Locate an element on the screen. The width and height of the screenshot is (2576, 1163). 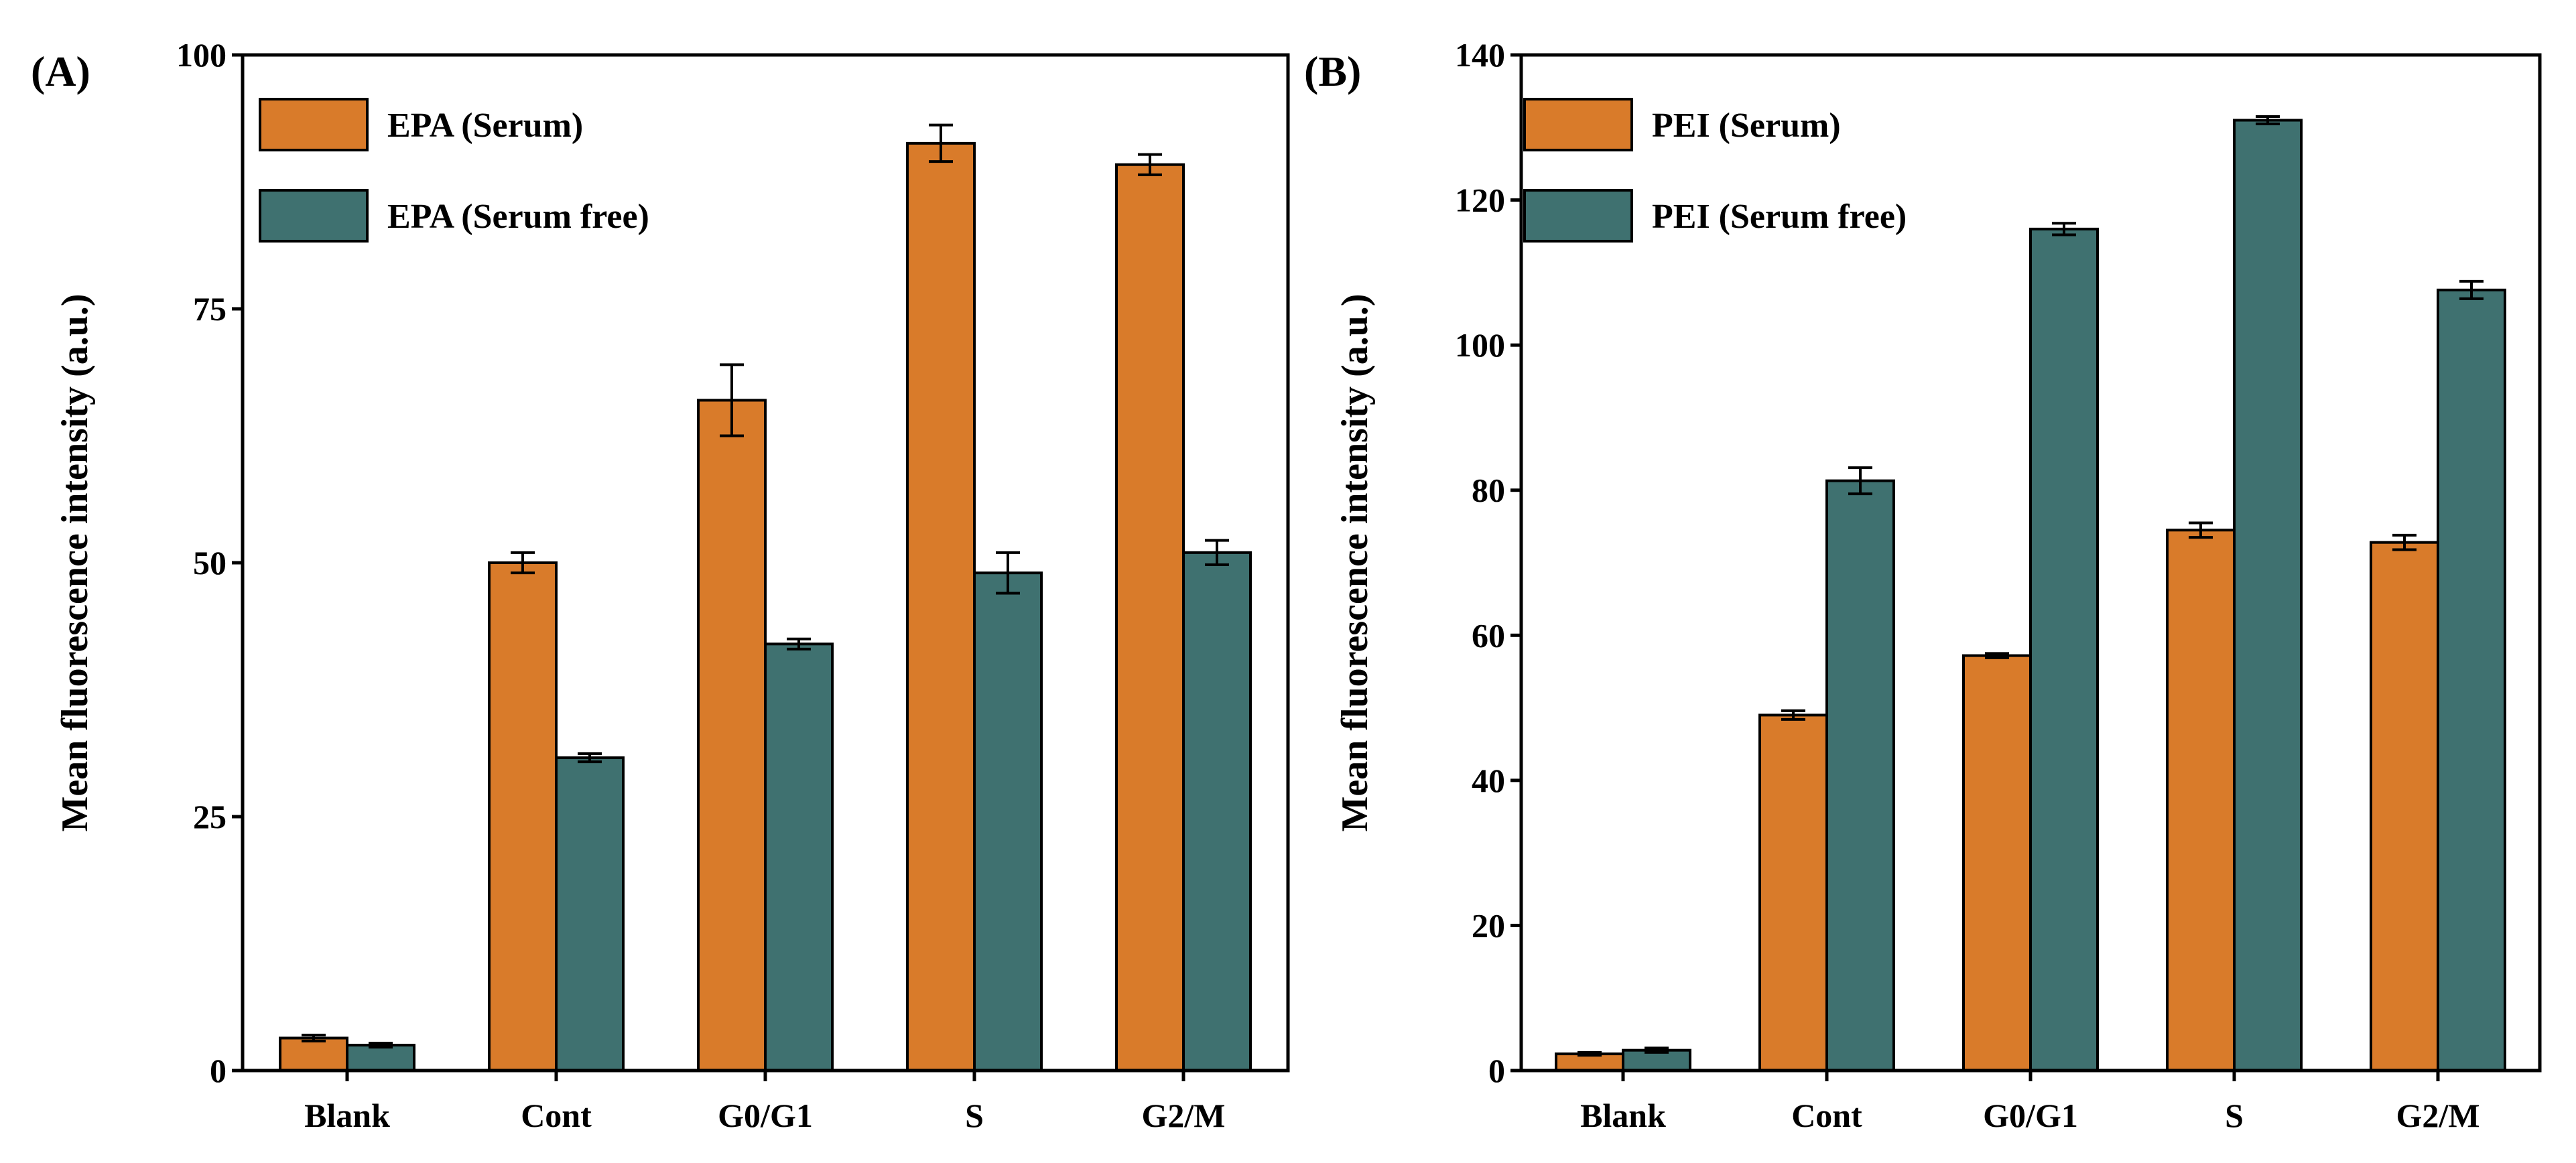
y-tick-label-a: 75 is located at coordinates (210, 309).